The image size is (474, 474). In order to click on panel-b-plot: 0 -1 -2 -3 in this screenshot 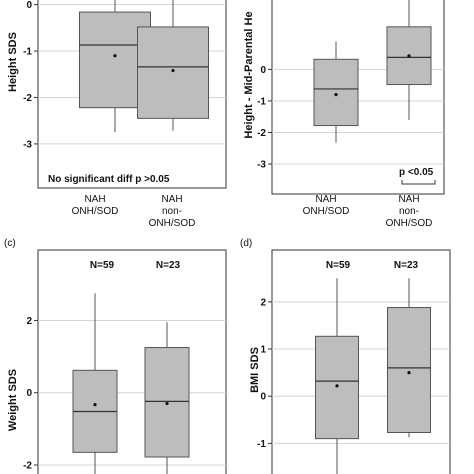, I will do `click(350, 85)`.